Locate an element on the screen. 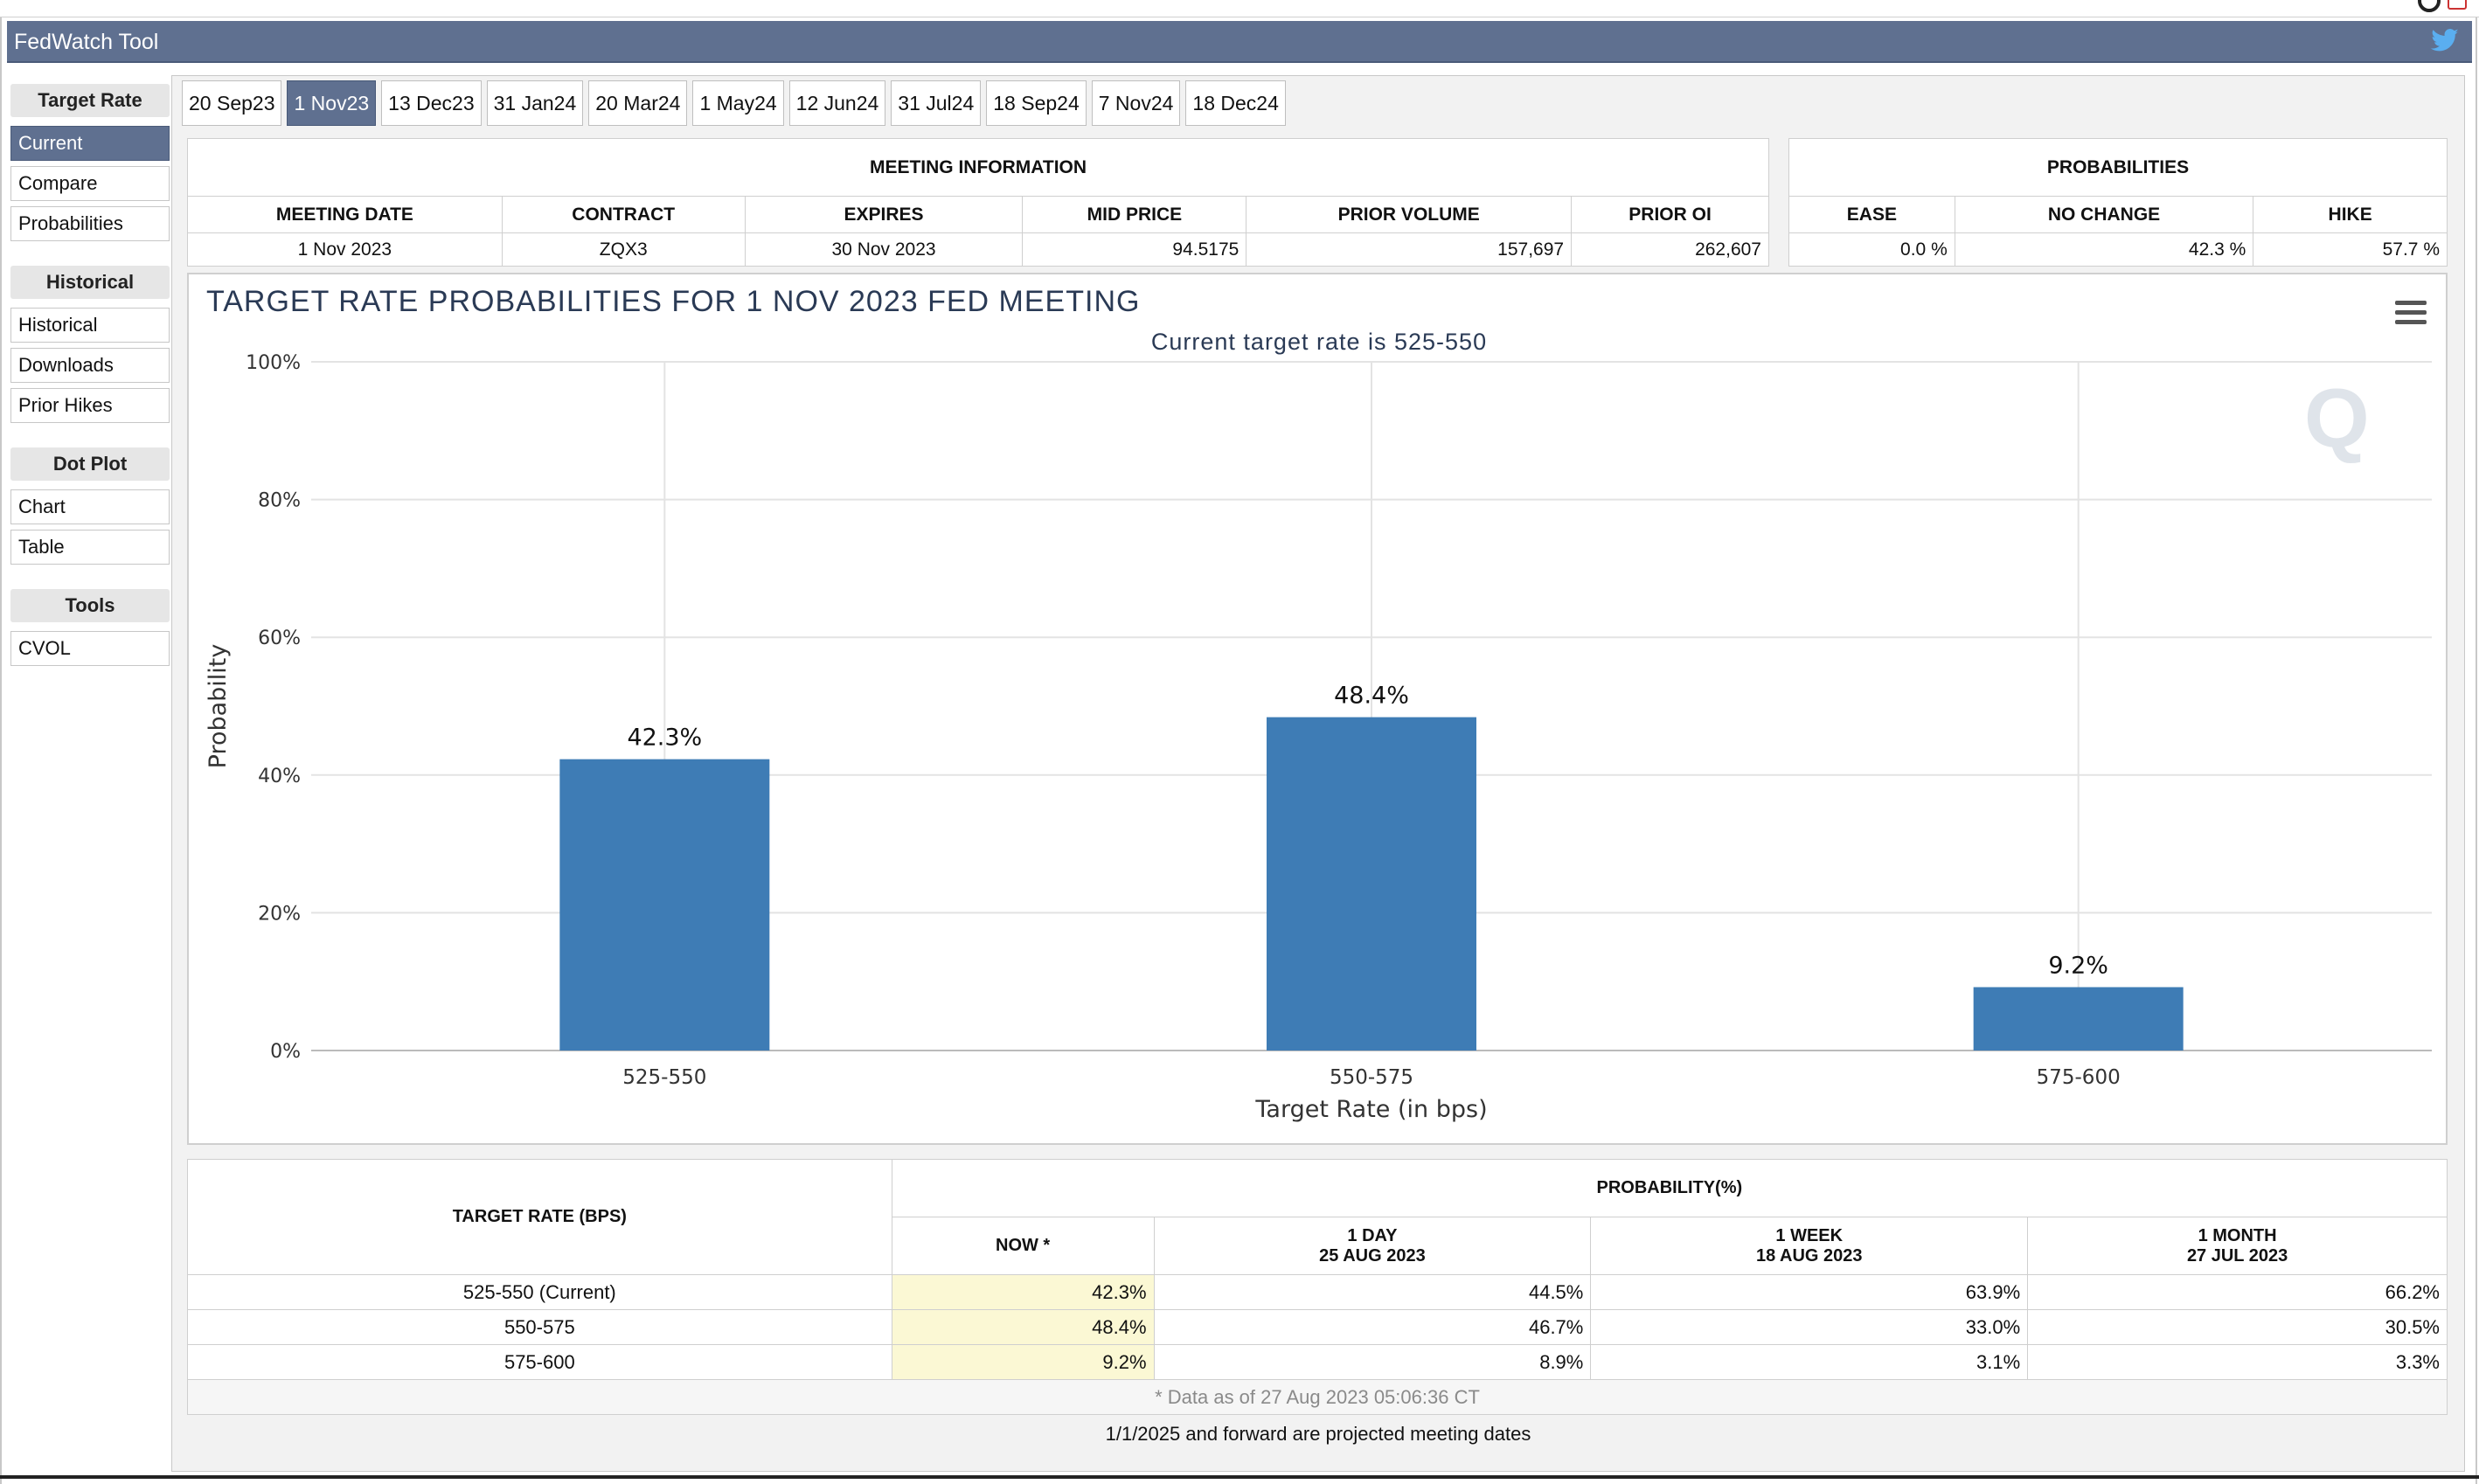 Image resolution: width=2479 pixels, height=1484 pixels. window-corner-icons is located at coordinates (2442, 6).